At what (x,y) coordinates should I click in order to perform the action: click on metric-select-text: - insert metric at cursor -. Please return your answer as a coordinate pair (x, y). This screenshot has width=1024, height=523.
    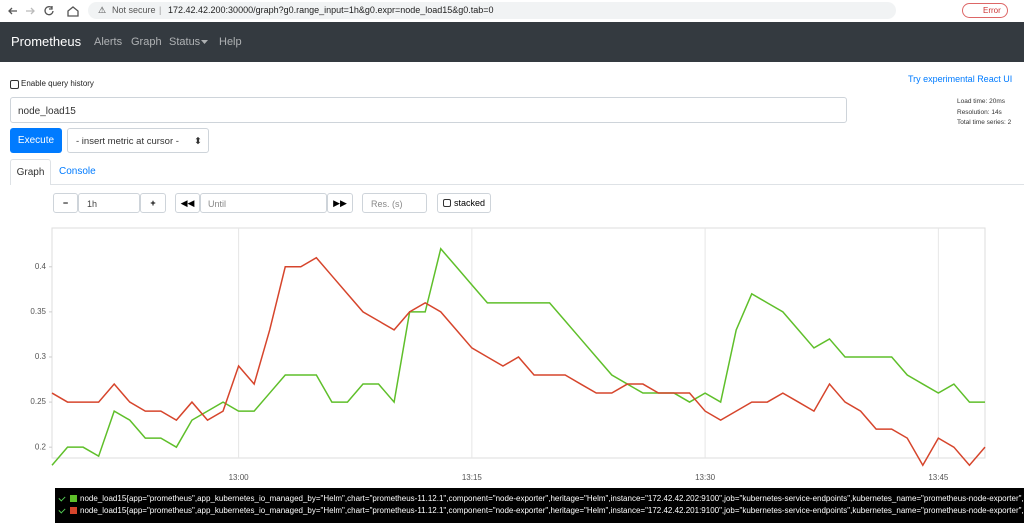
    Looking at the image, I should click on (127, 141).